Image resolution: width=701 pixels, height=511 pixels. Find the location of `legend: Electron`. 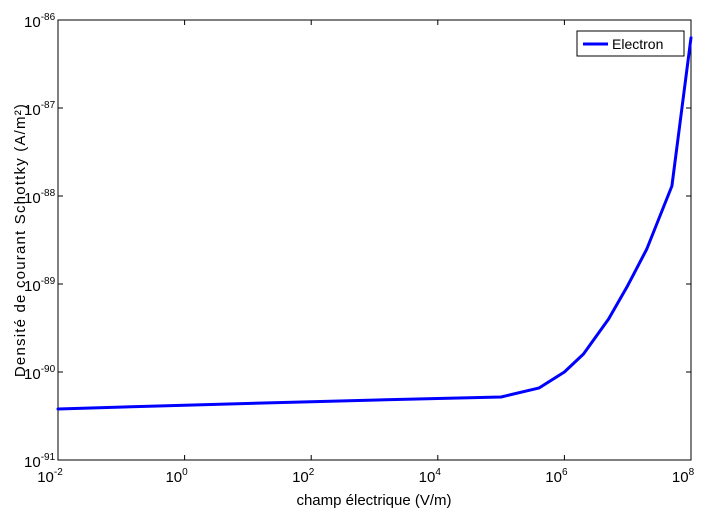

legend: Electron is located at coordinates (630, 43).